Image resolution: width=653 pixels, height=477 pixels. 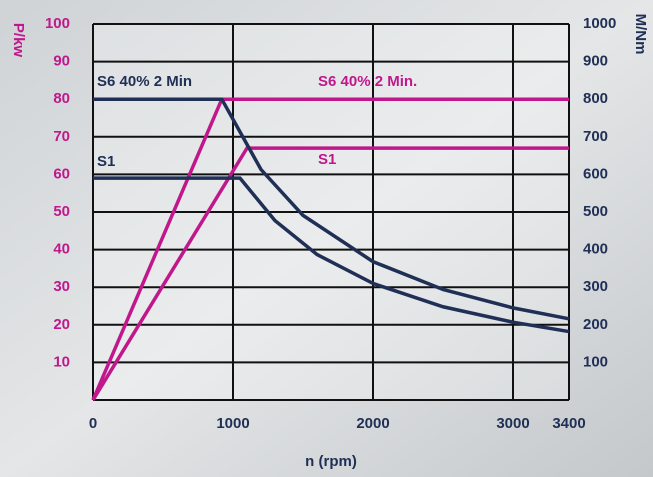 I want to click on y2-axis-label: M/Nm, so click(x=640, y=34).